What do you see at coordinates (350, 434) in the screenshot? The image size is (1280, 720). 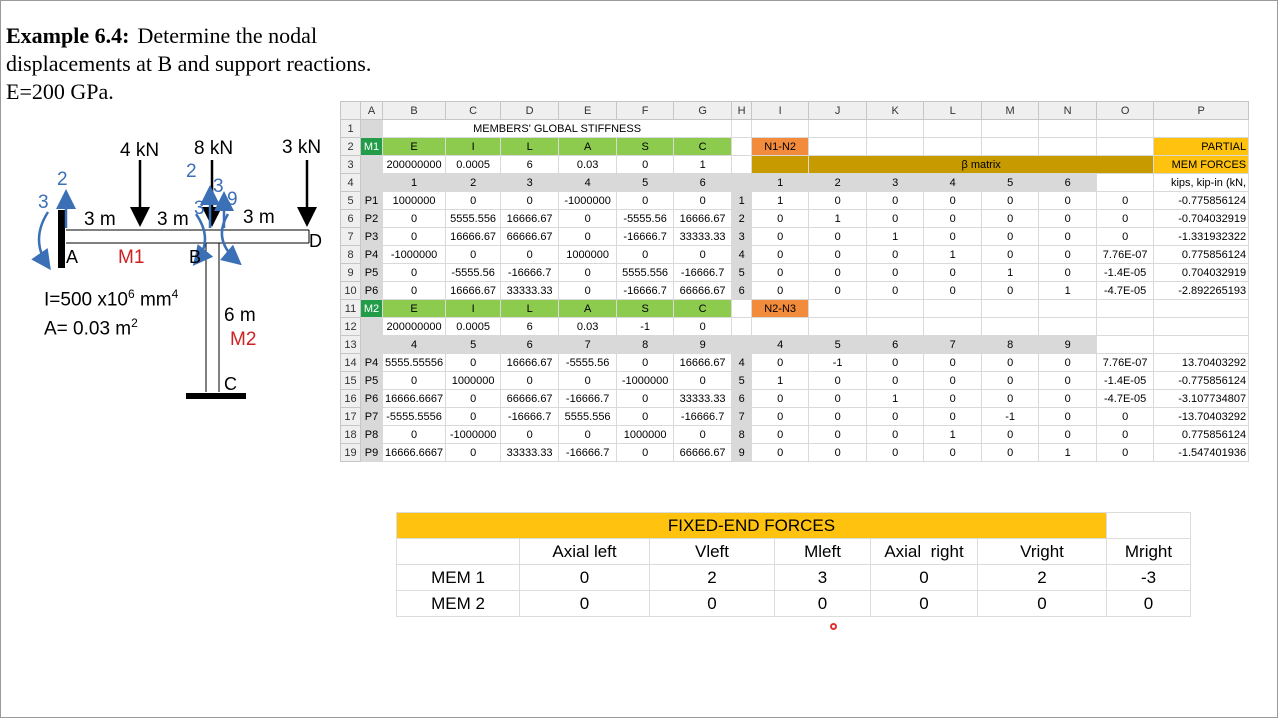 I see `row-header: 18` at bounding box center [350, 434].